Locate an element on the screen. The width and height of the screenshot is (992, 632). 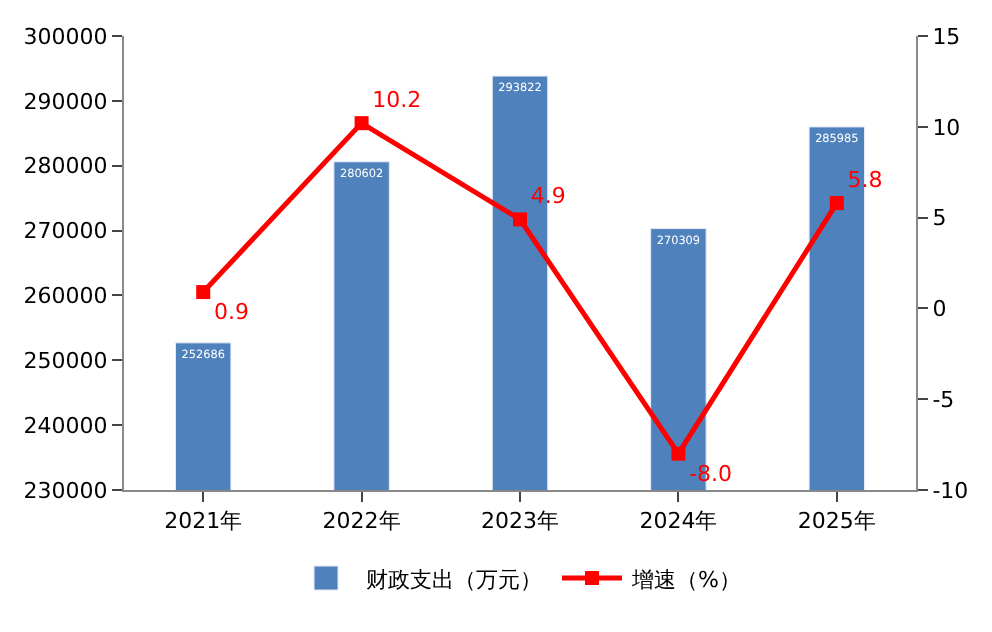
data-label: 10.2 is located at coordinates (397, 99).